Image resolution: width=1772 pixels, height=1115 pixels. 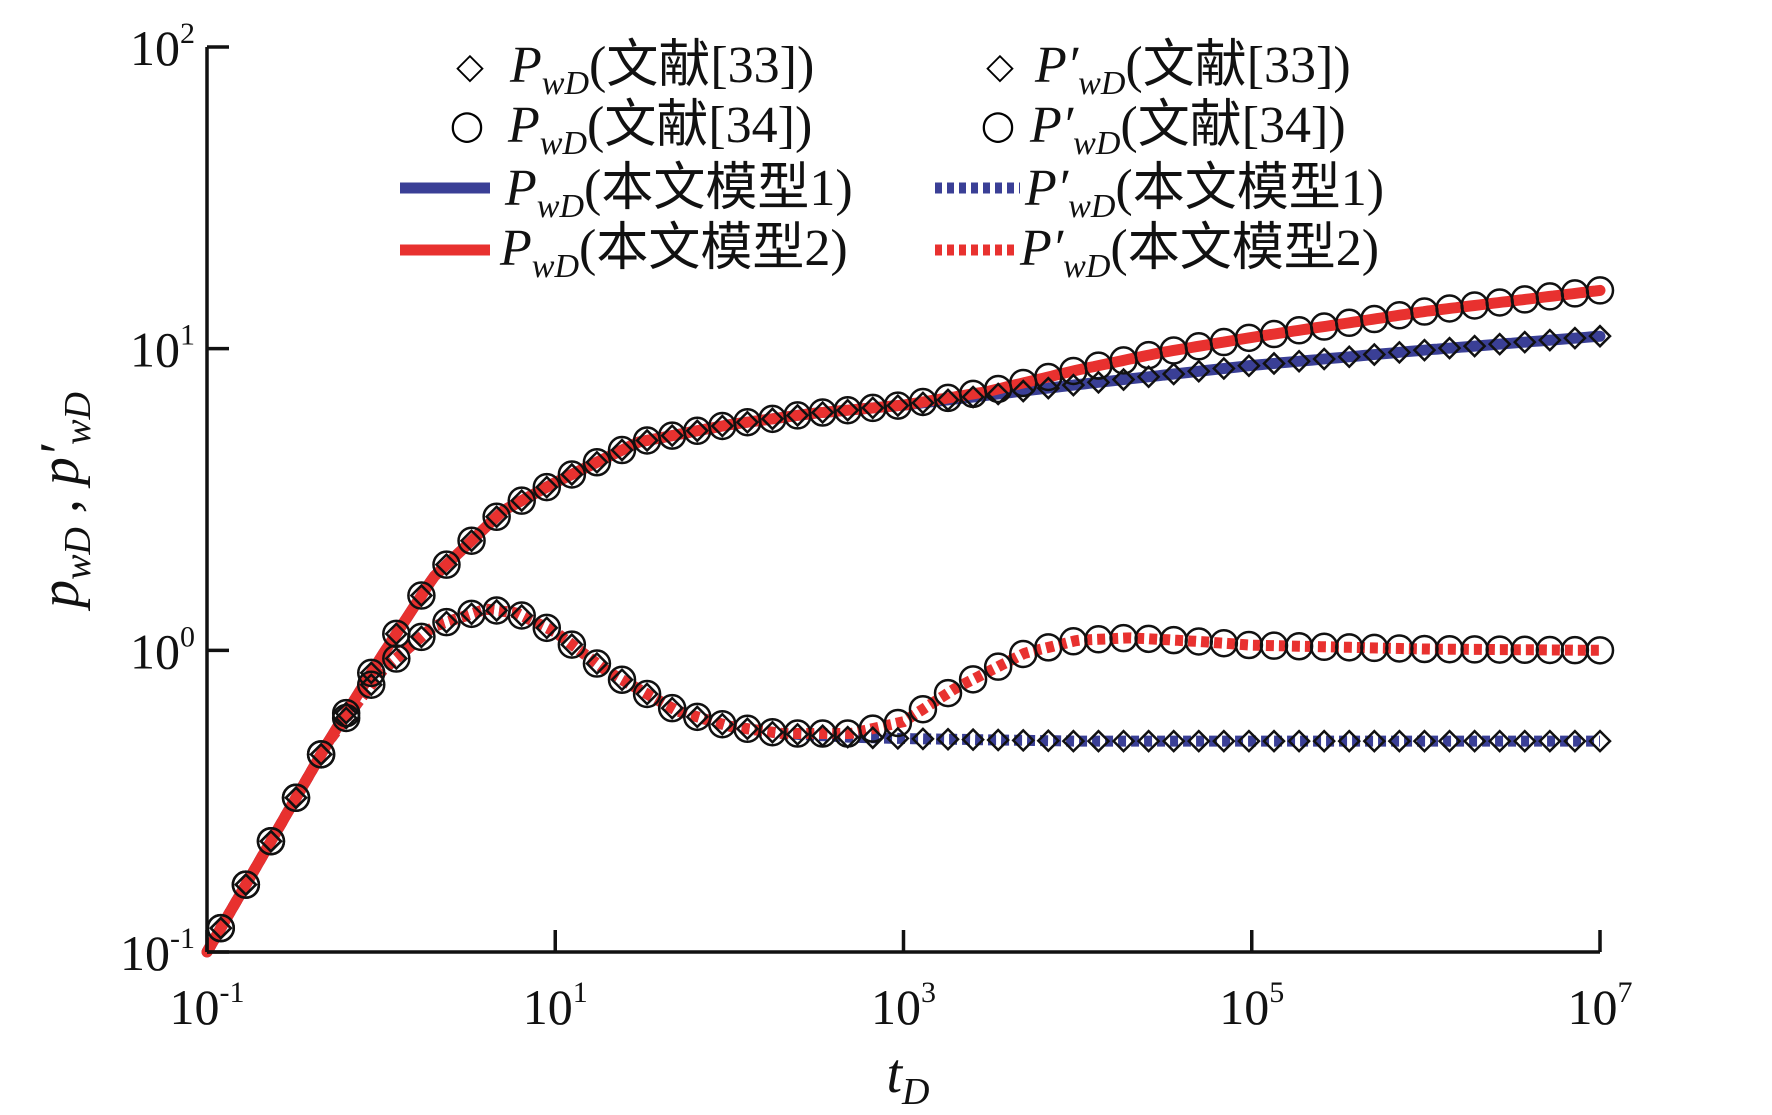 What do you see at coordinates (661, 69) in the screenshot?
I see `legend-label-pwd-ref33: PwD(文献[33])` at bounding box center [661, 69].